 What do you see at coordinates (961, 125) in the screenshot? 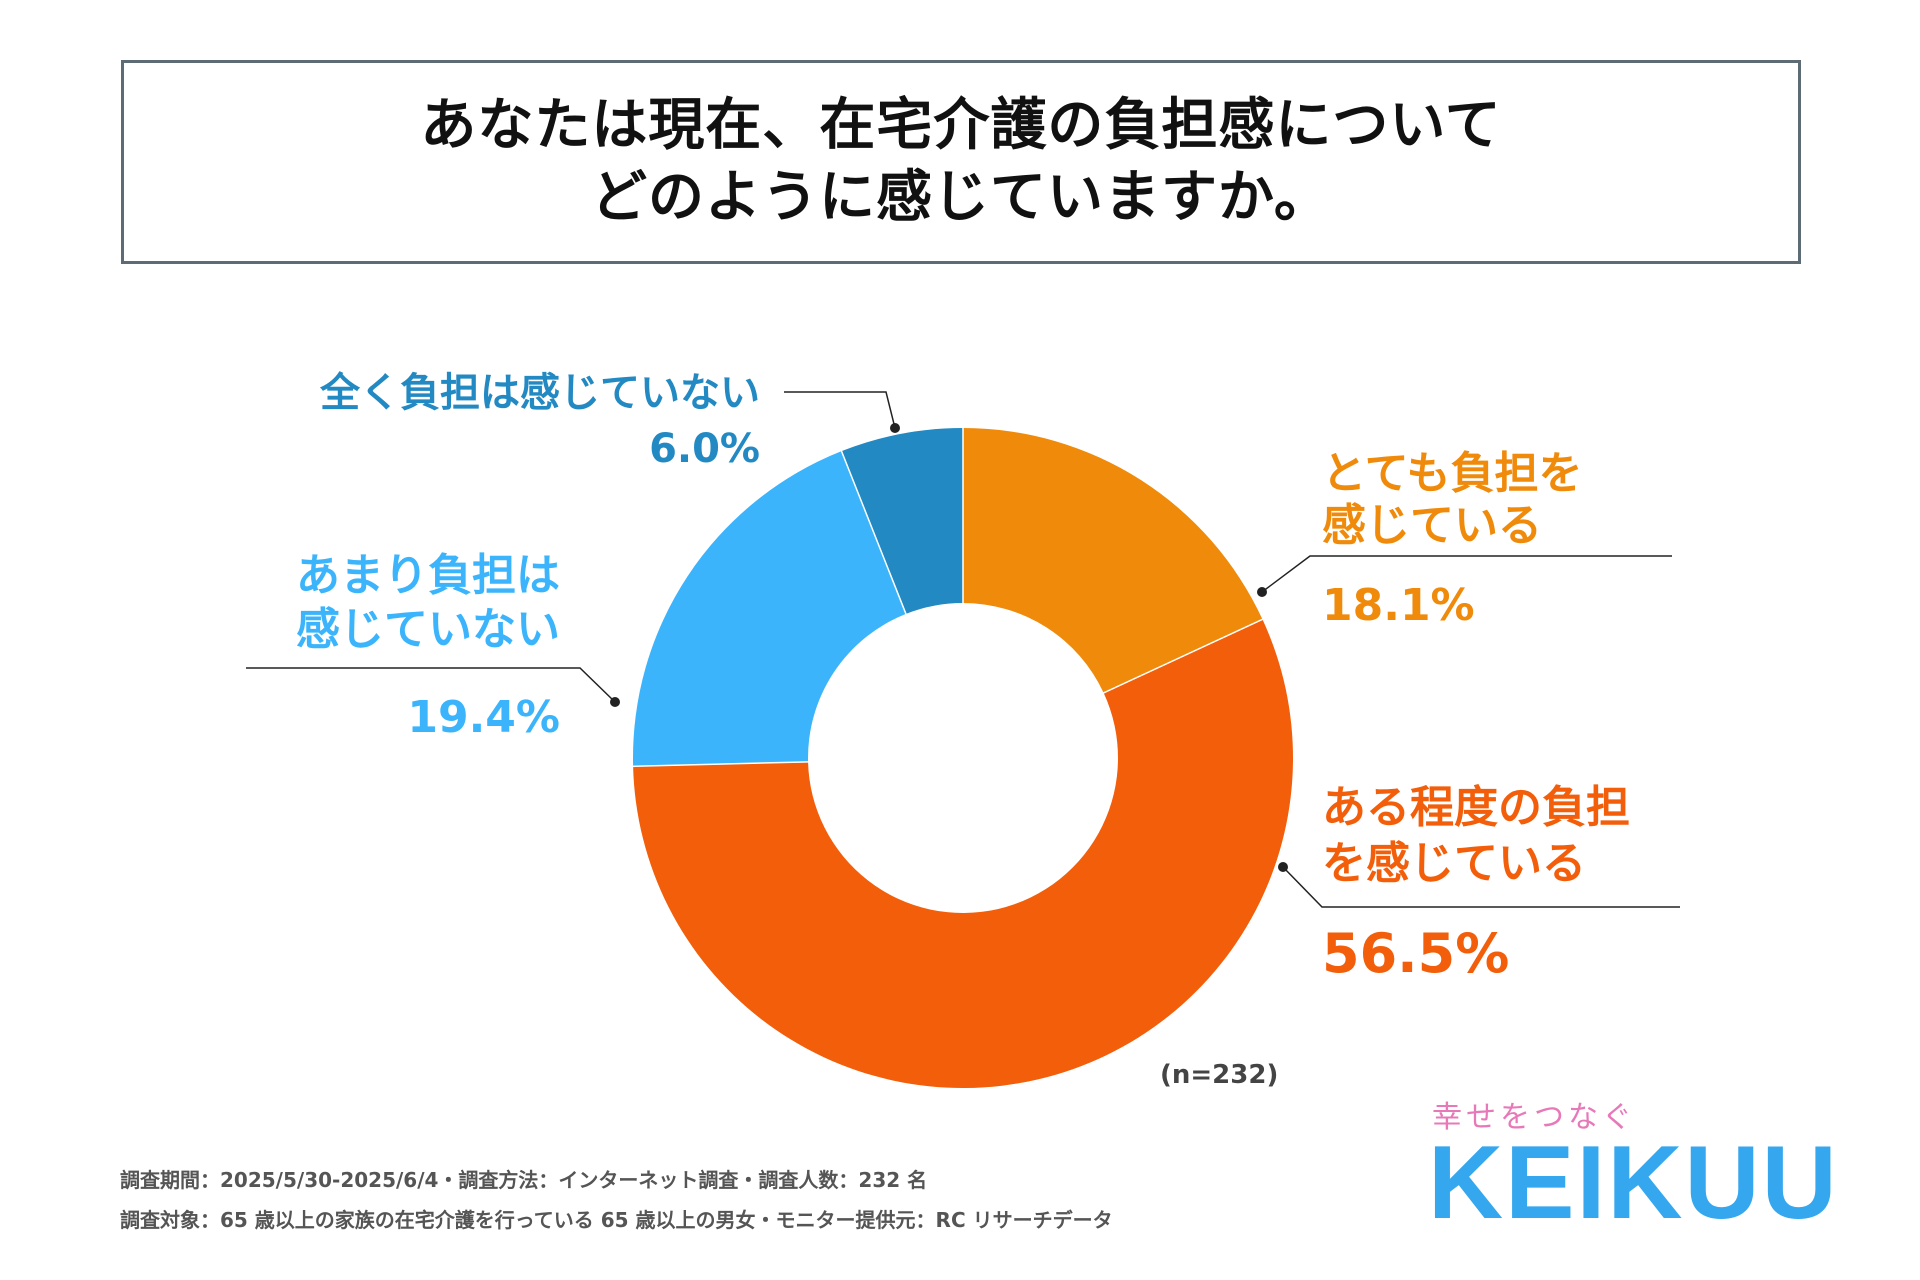
I see `chart-title-line-1: あなたは現在、在宅介護の負担感について` at bounding box center [961, 125].